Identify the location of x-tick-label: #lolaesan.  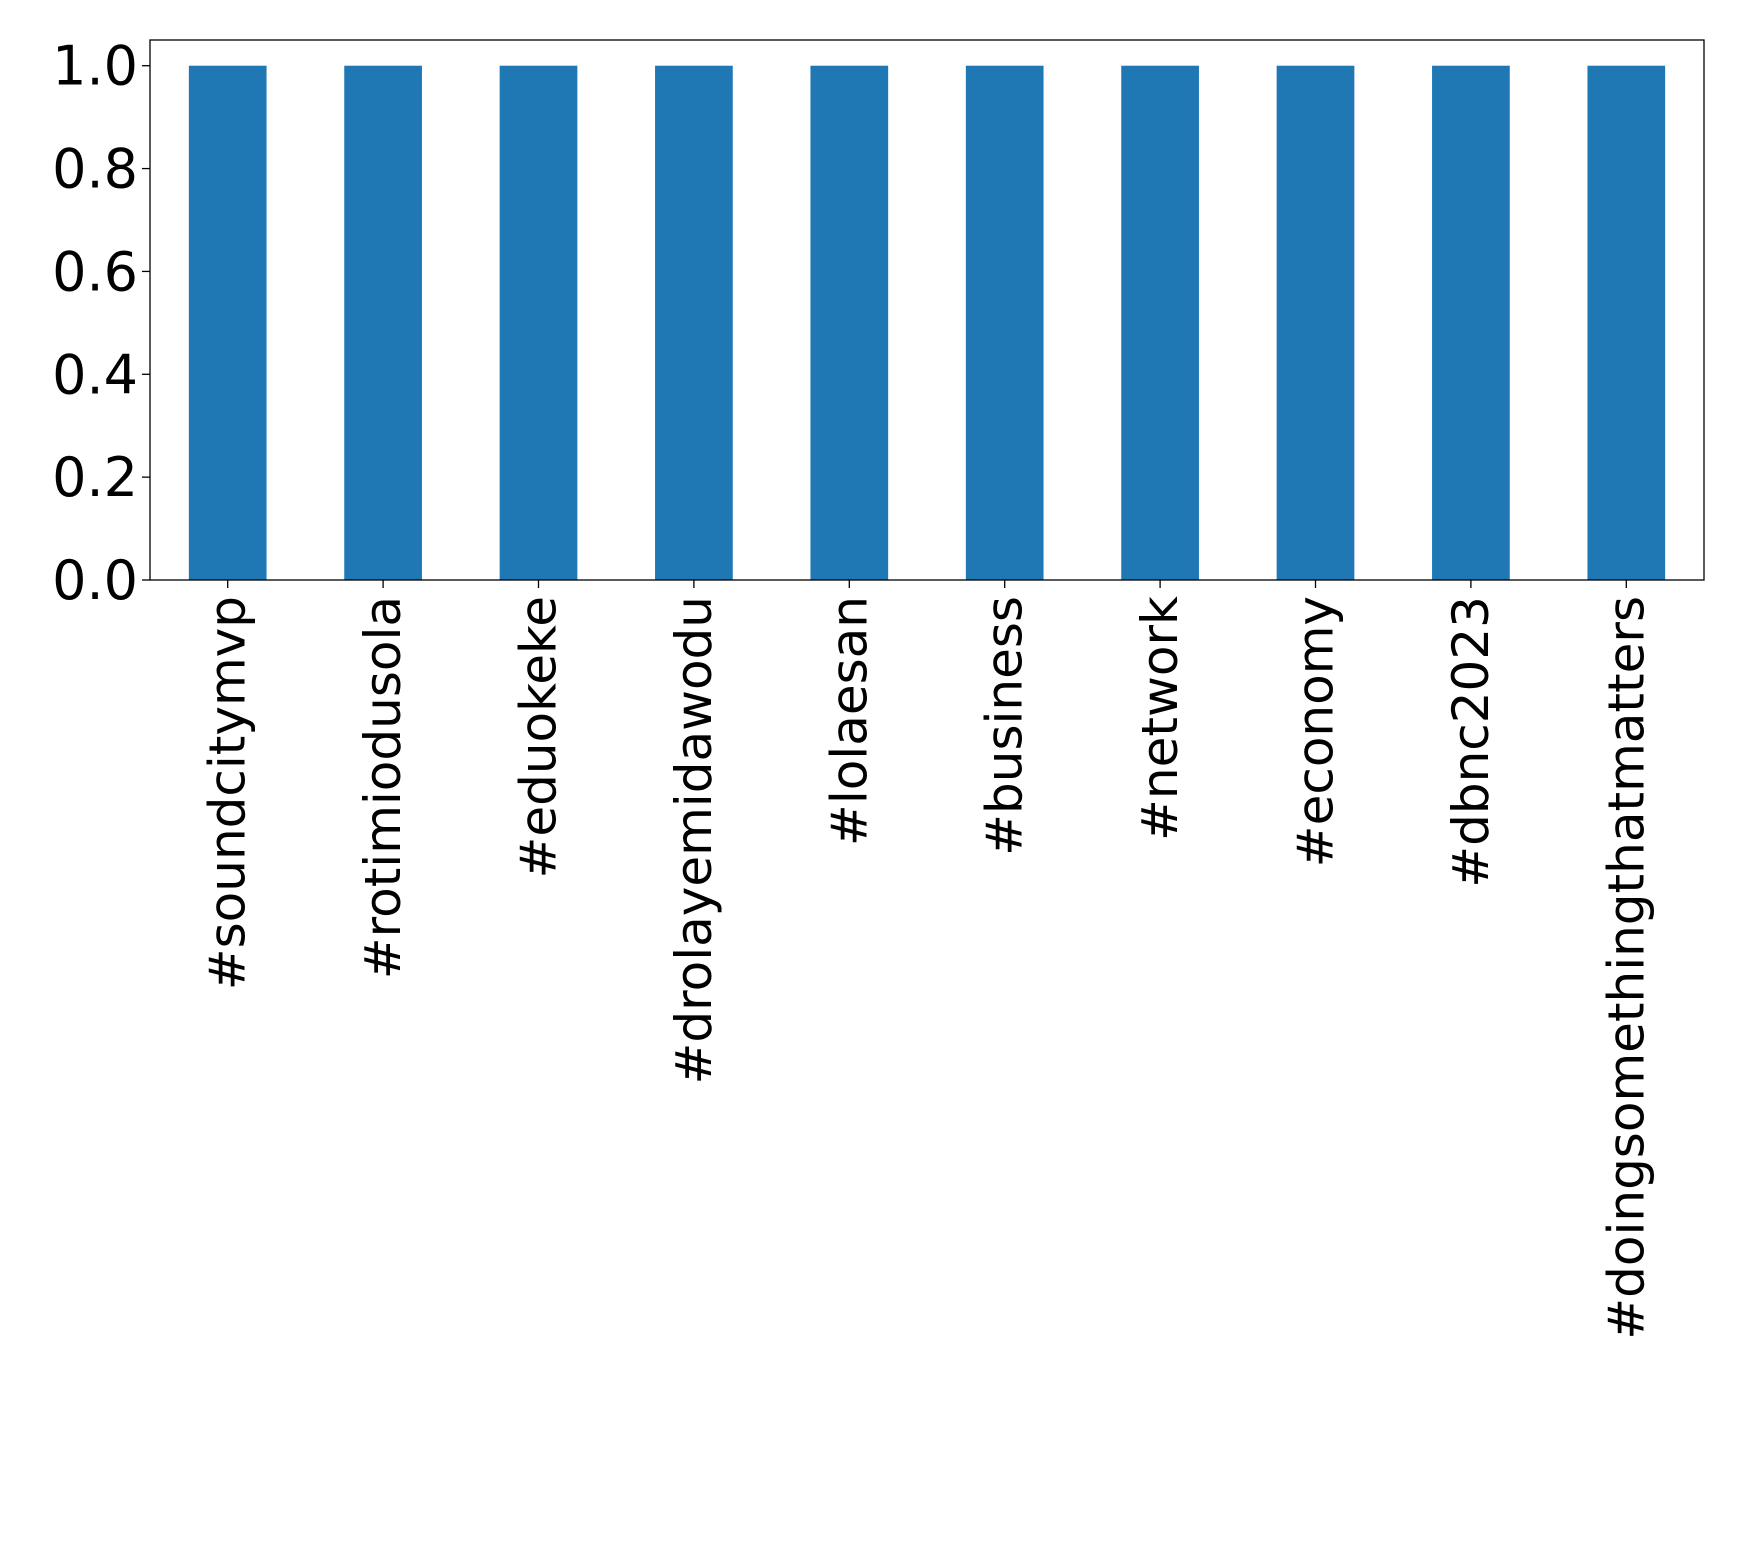
(849, 721).